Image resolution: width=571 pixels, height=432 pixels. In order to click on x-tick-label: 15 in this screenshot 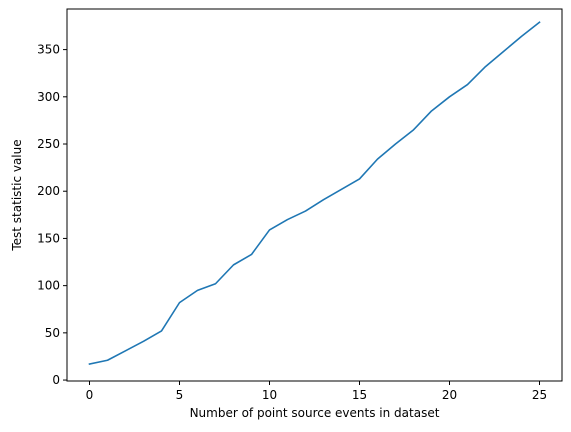, I will do `click(359, 395)`.